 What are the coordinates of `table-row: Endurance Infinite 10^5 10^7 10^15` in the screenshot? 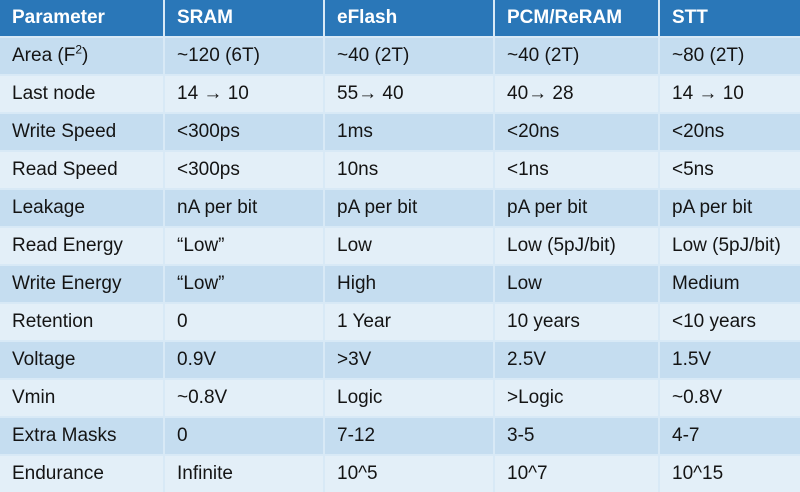 It's located at (400, 473).